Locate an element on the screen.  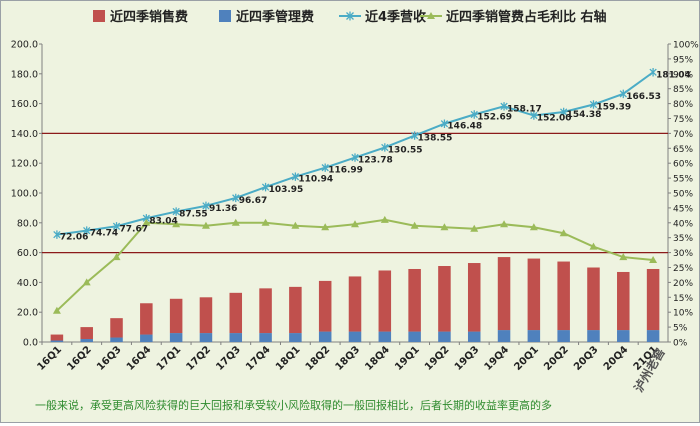
y-left-tick-label: 180.0 is located at coordinates (24, 74).